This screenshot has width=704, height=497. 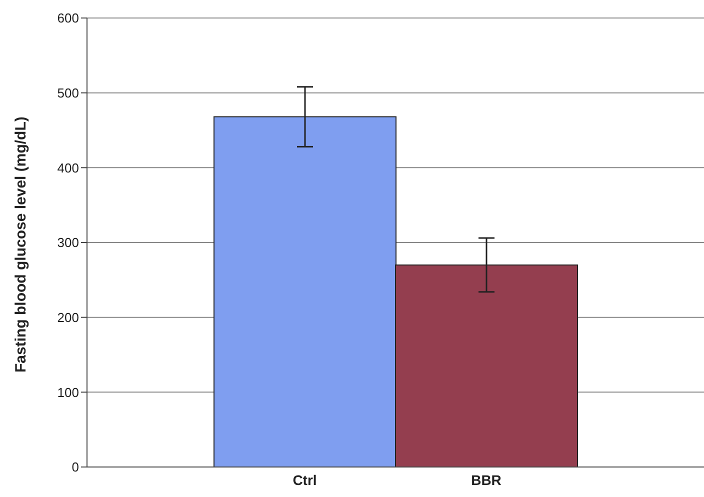 I want to click on x-tick-label: Ctrl, so click(x=304, y=480).